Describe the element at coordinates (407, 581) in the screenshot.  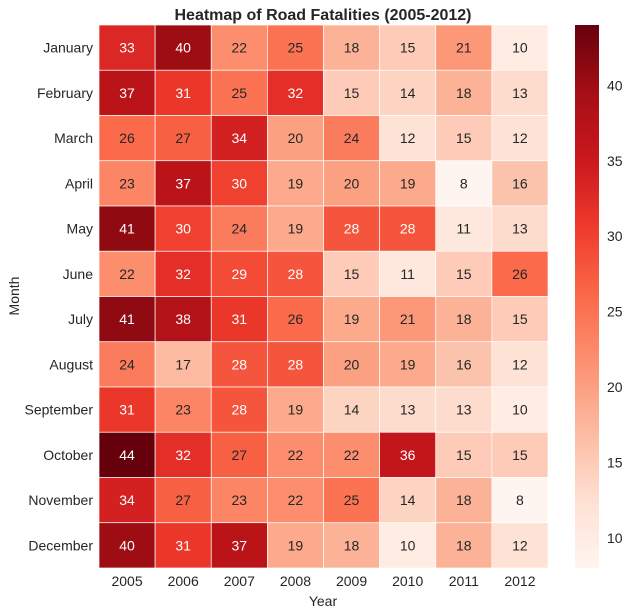
I see `x-tick-label: 2010` at that location.